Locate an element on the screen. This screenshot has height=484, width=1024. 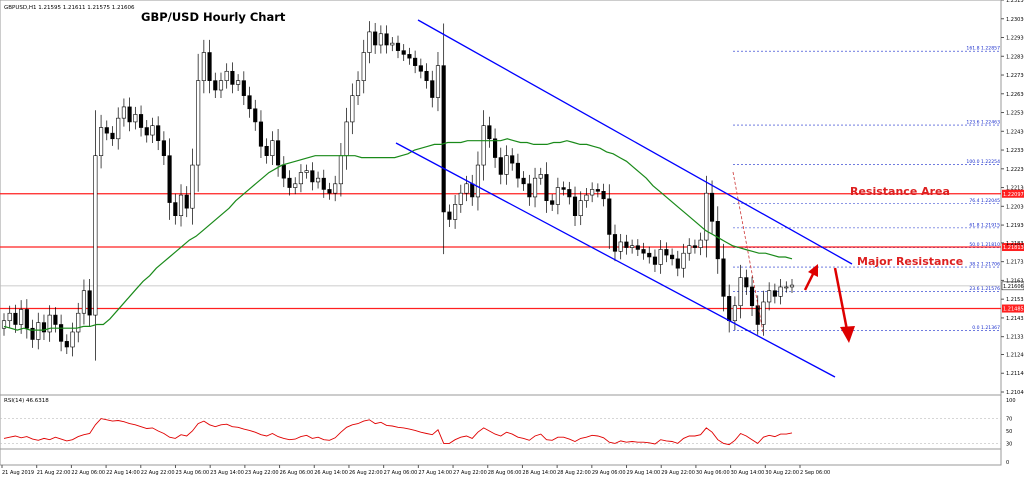
current-price-label: 1.21606 is located at coordinates (1013, 287).